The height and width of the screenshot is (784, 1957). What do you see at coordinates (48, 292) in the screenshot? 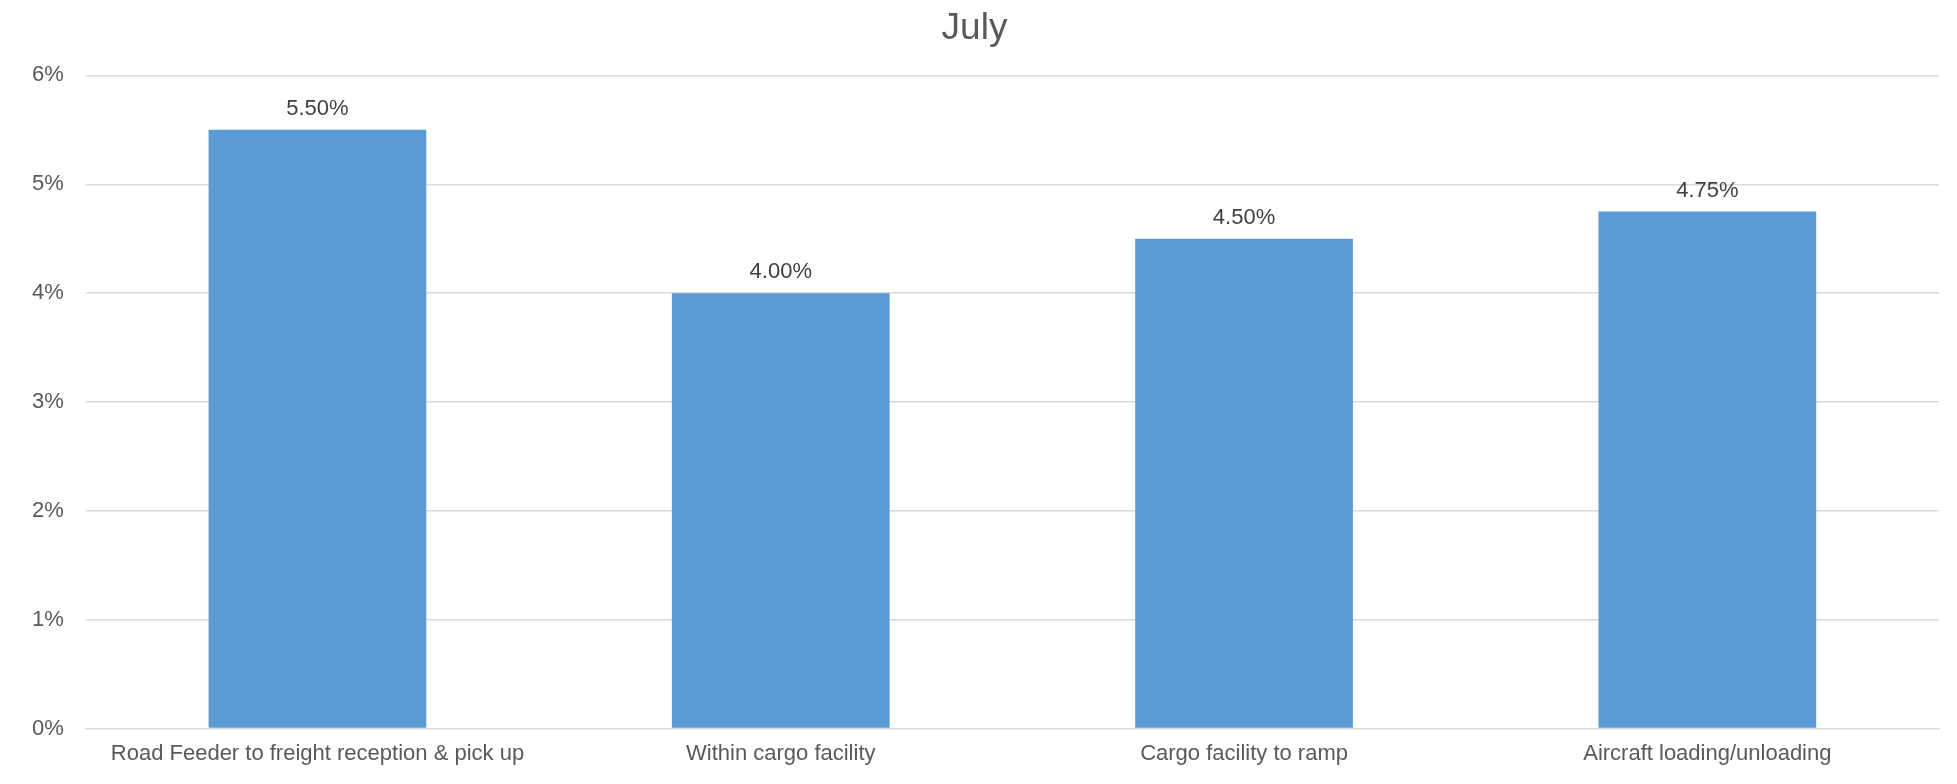
I see `y-tick-label: 4%` at bounding box center [48, 292].